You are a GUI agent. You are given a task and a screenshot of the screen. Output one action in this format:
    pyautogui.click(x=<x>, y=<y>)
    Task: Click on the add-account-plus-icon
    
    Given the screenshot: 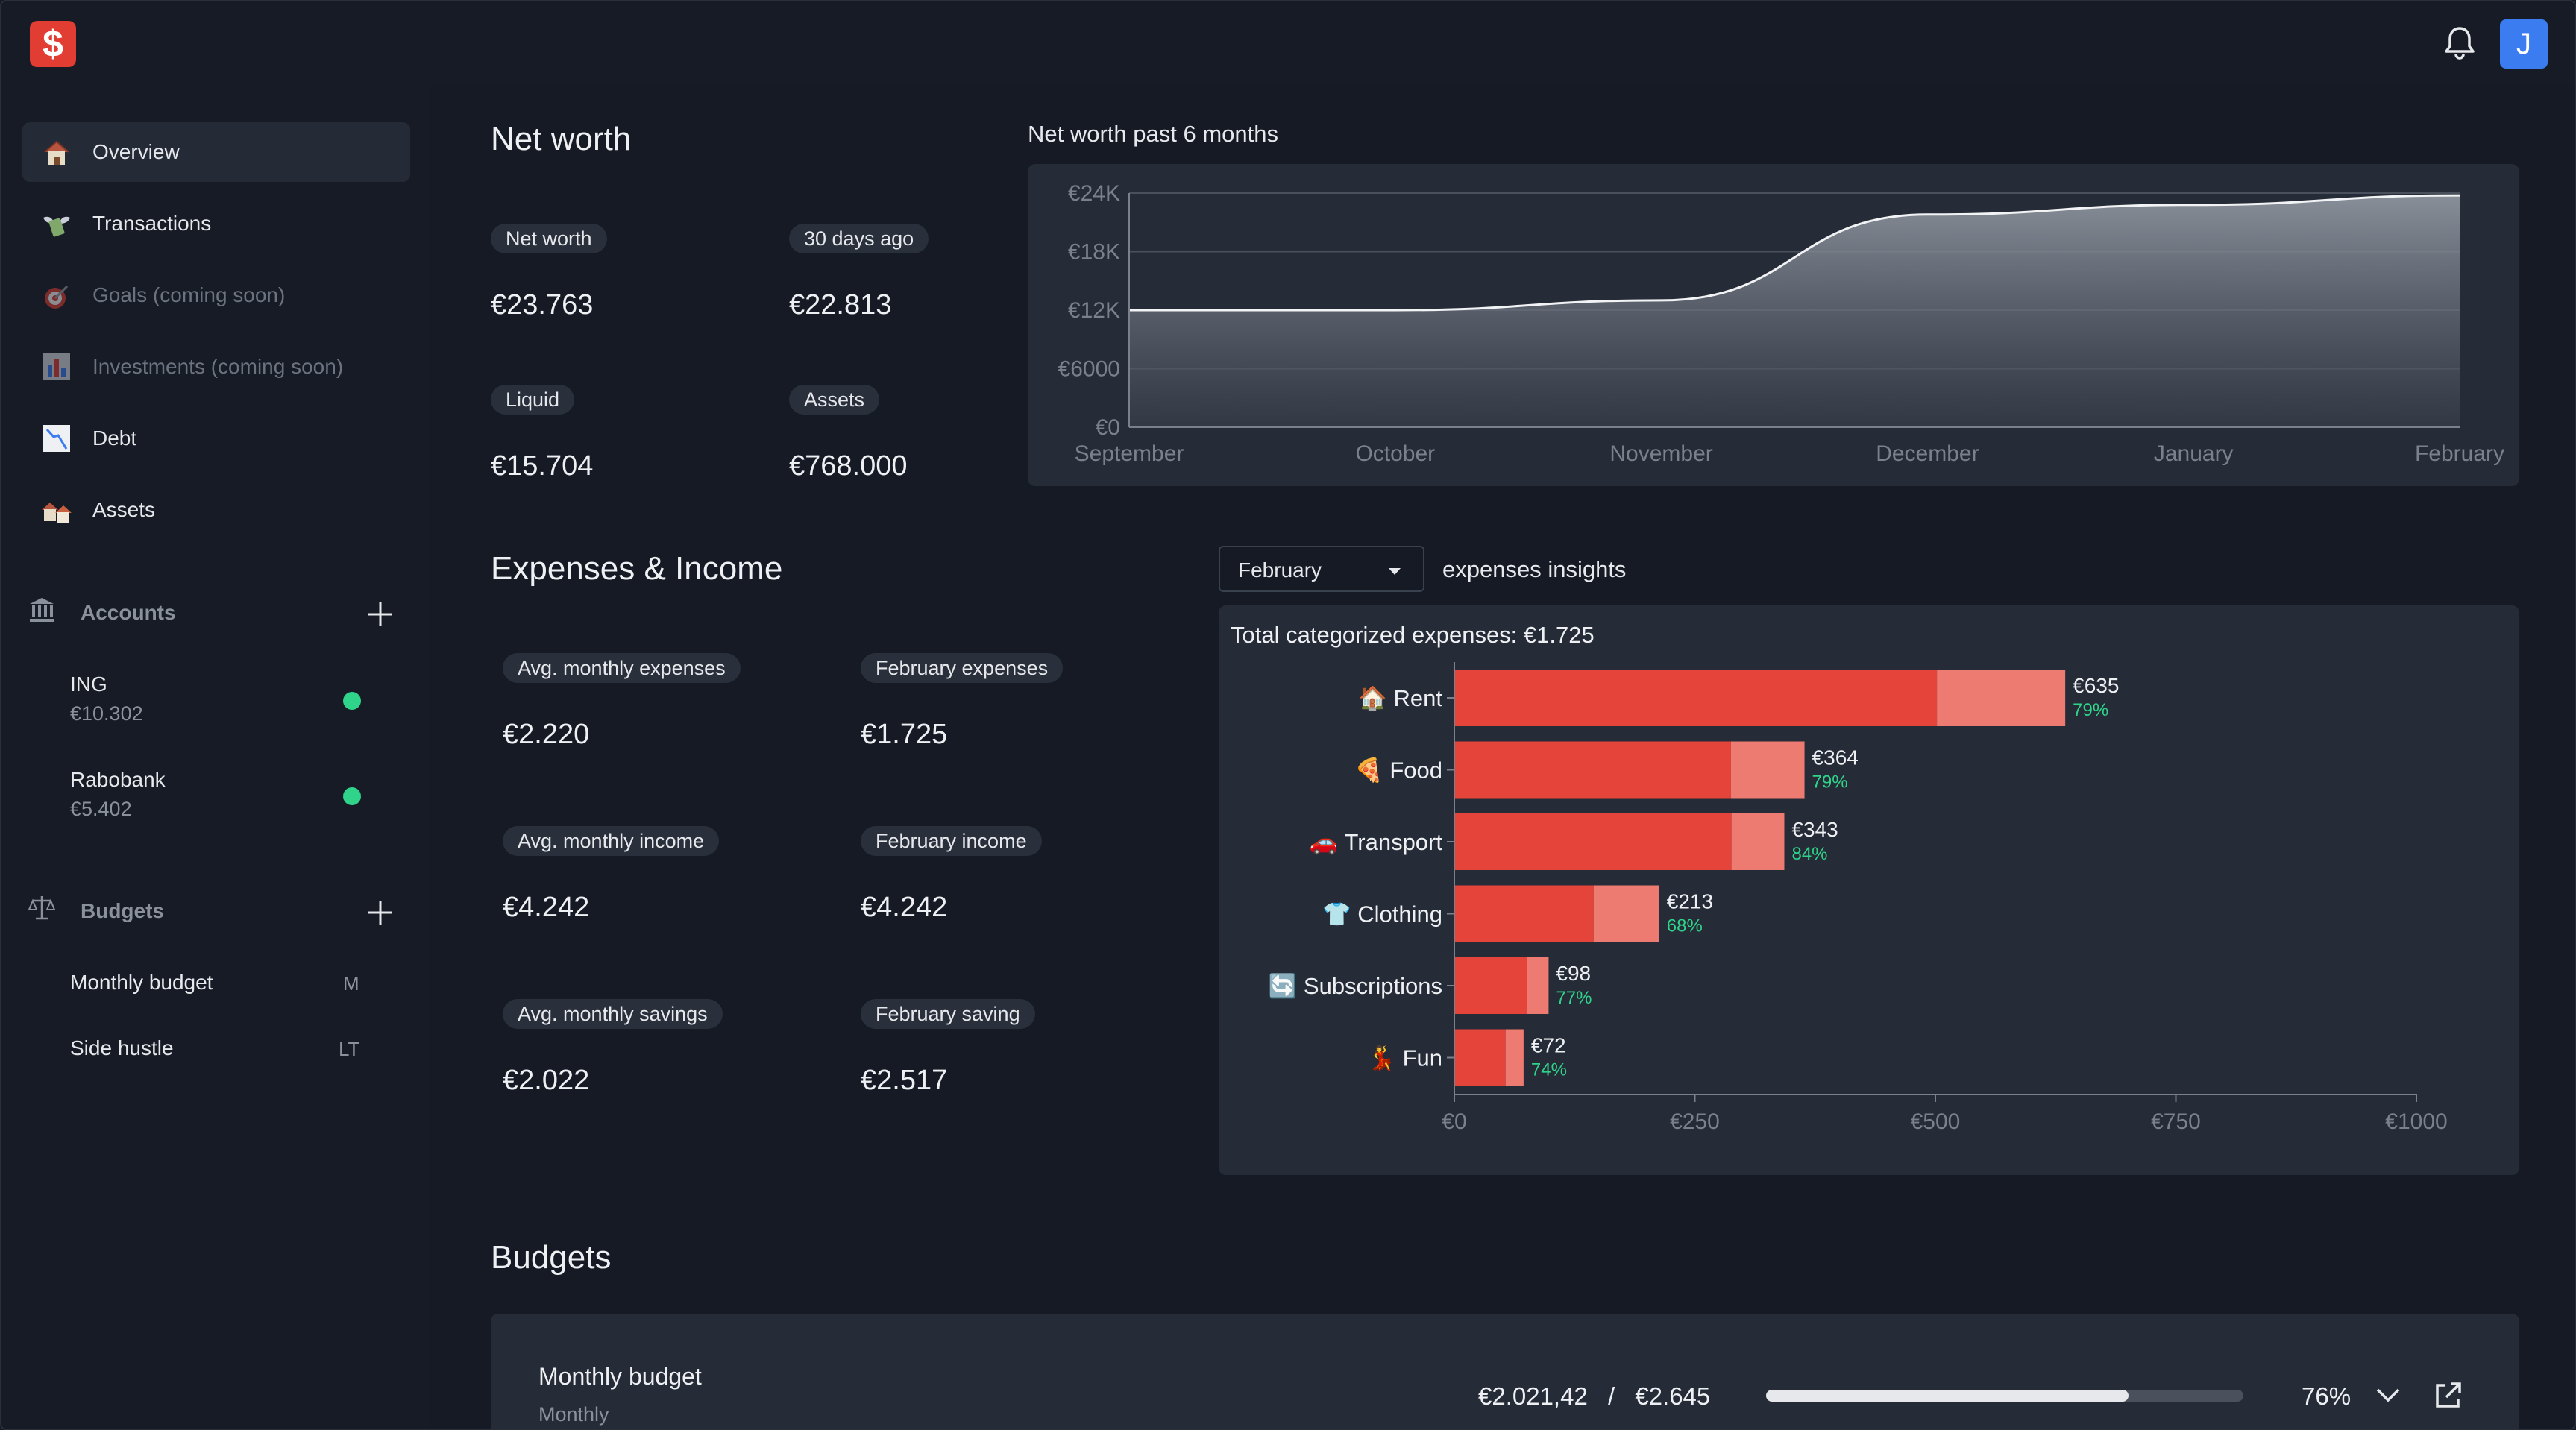 What is the action you would take?
    pyautogui.click(x=381, y=614)
    